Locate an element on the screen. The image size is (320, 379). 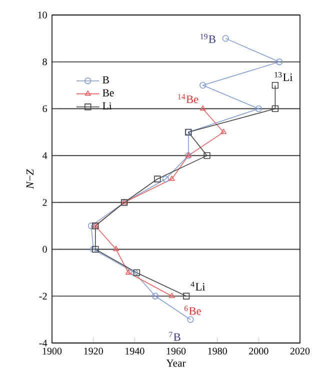
annotation: $^{6}$Be is located at coordinates (192, 310).